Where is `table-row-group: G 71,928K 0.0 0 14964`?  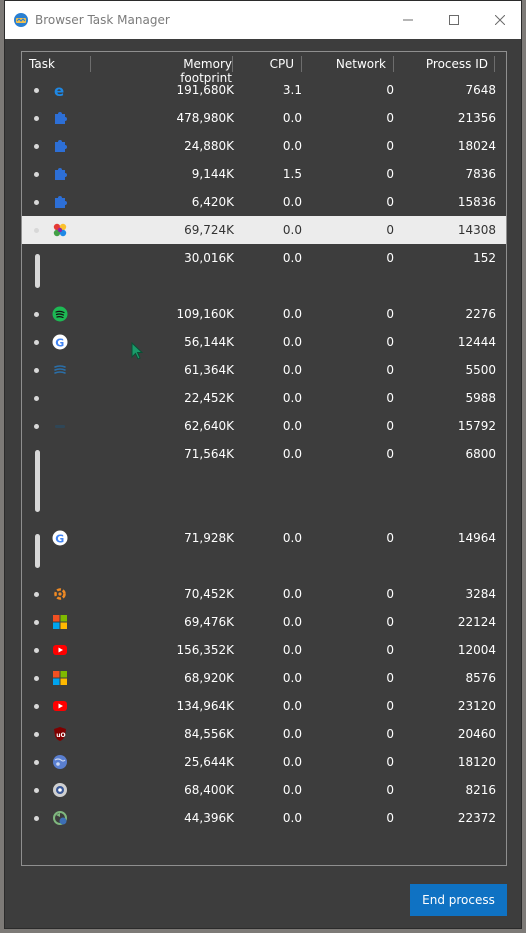 table-row-group: G 71,928K 0.0 0 14964 is located at coordinates (264, 552).